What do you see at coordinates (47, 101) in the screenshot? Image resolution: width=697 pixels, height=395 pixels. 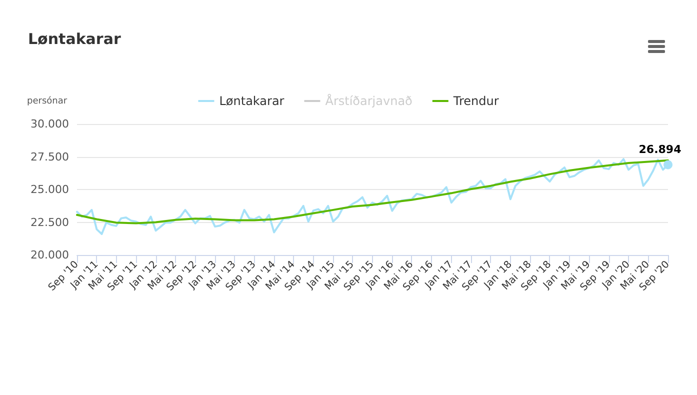 I see `y-axis-title: persónar` at bounding box center [47, 101].